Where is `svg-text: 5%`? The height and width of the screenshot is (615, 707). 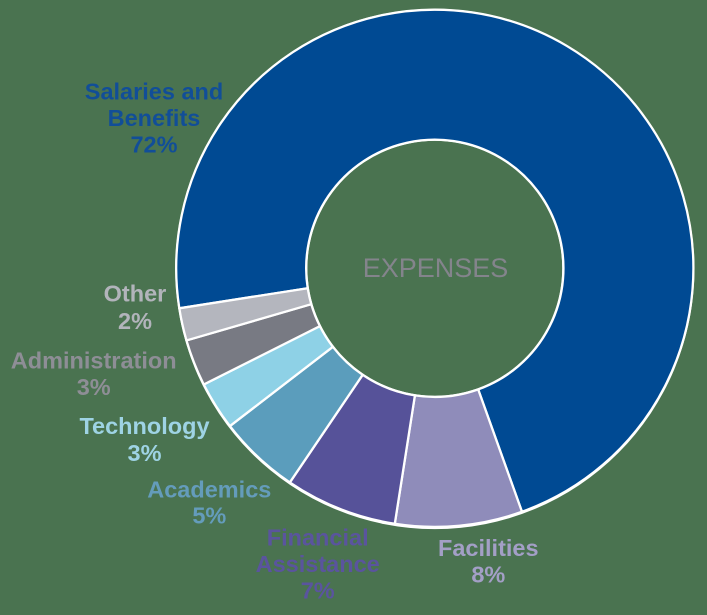 svg-text: 5% is located at coordinates (209, 516).